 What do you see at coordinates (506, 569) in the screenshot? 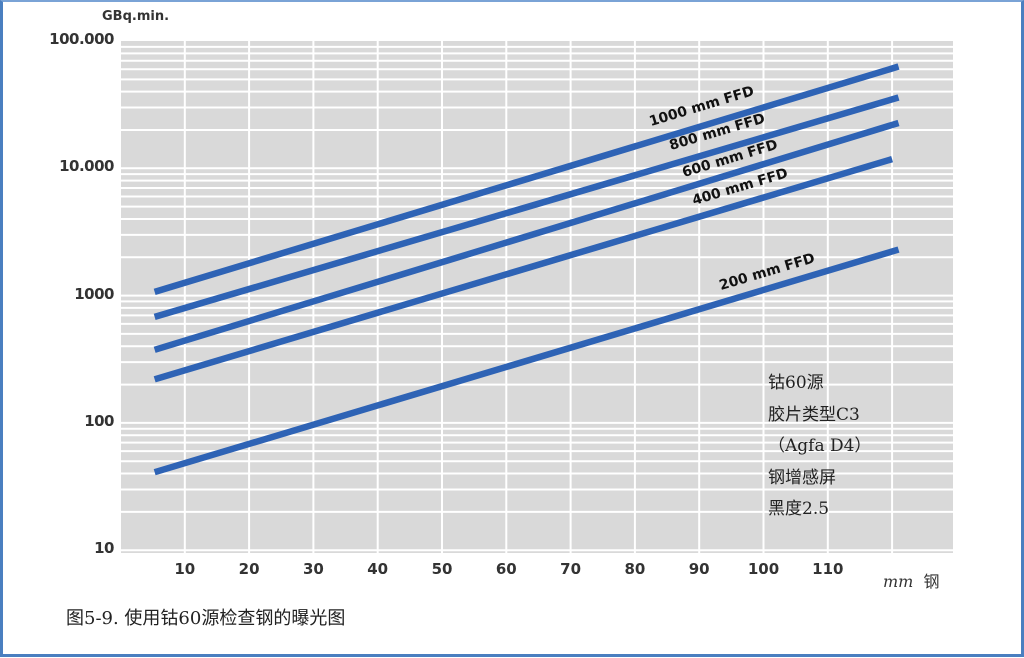
I see `x-tick-label: 60` at bounding box center [506, 569].